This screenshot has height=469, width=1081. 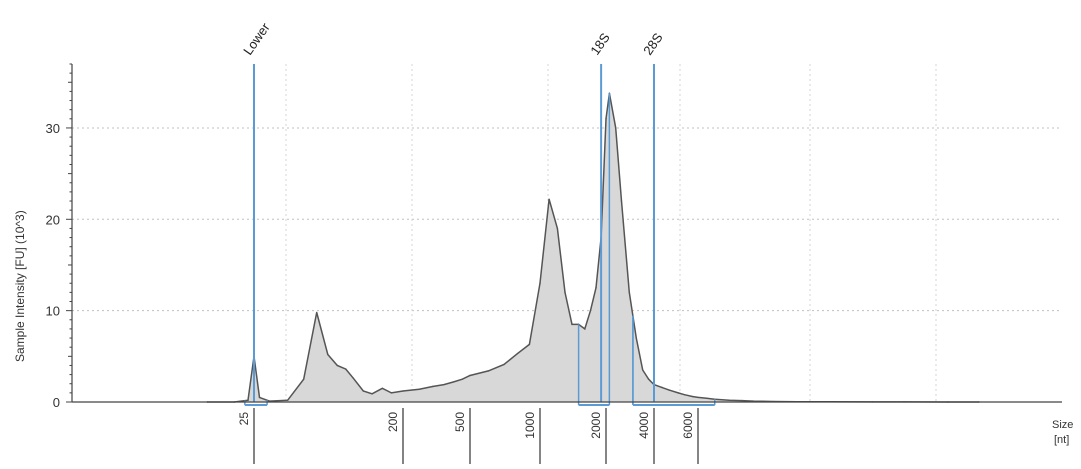 What do you see at coordinates (460, 422) in the screenshot?
I see `ladder-label: 500` at bounding box center [460, 422].